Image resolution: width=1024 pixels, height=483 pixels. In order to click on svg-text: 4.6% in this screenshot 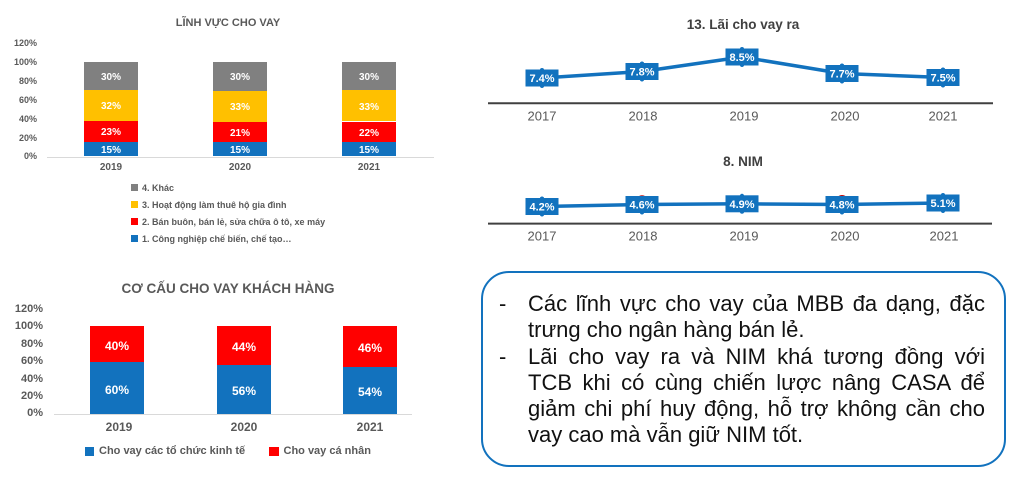, I will do `click(641, 206)`.